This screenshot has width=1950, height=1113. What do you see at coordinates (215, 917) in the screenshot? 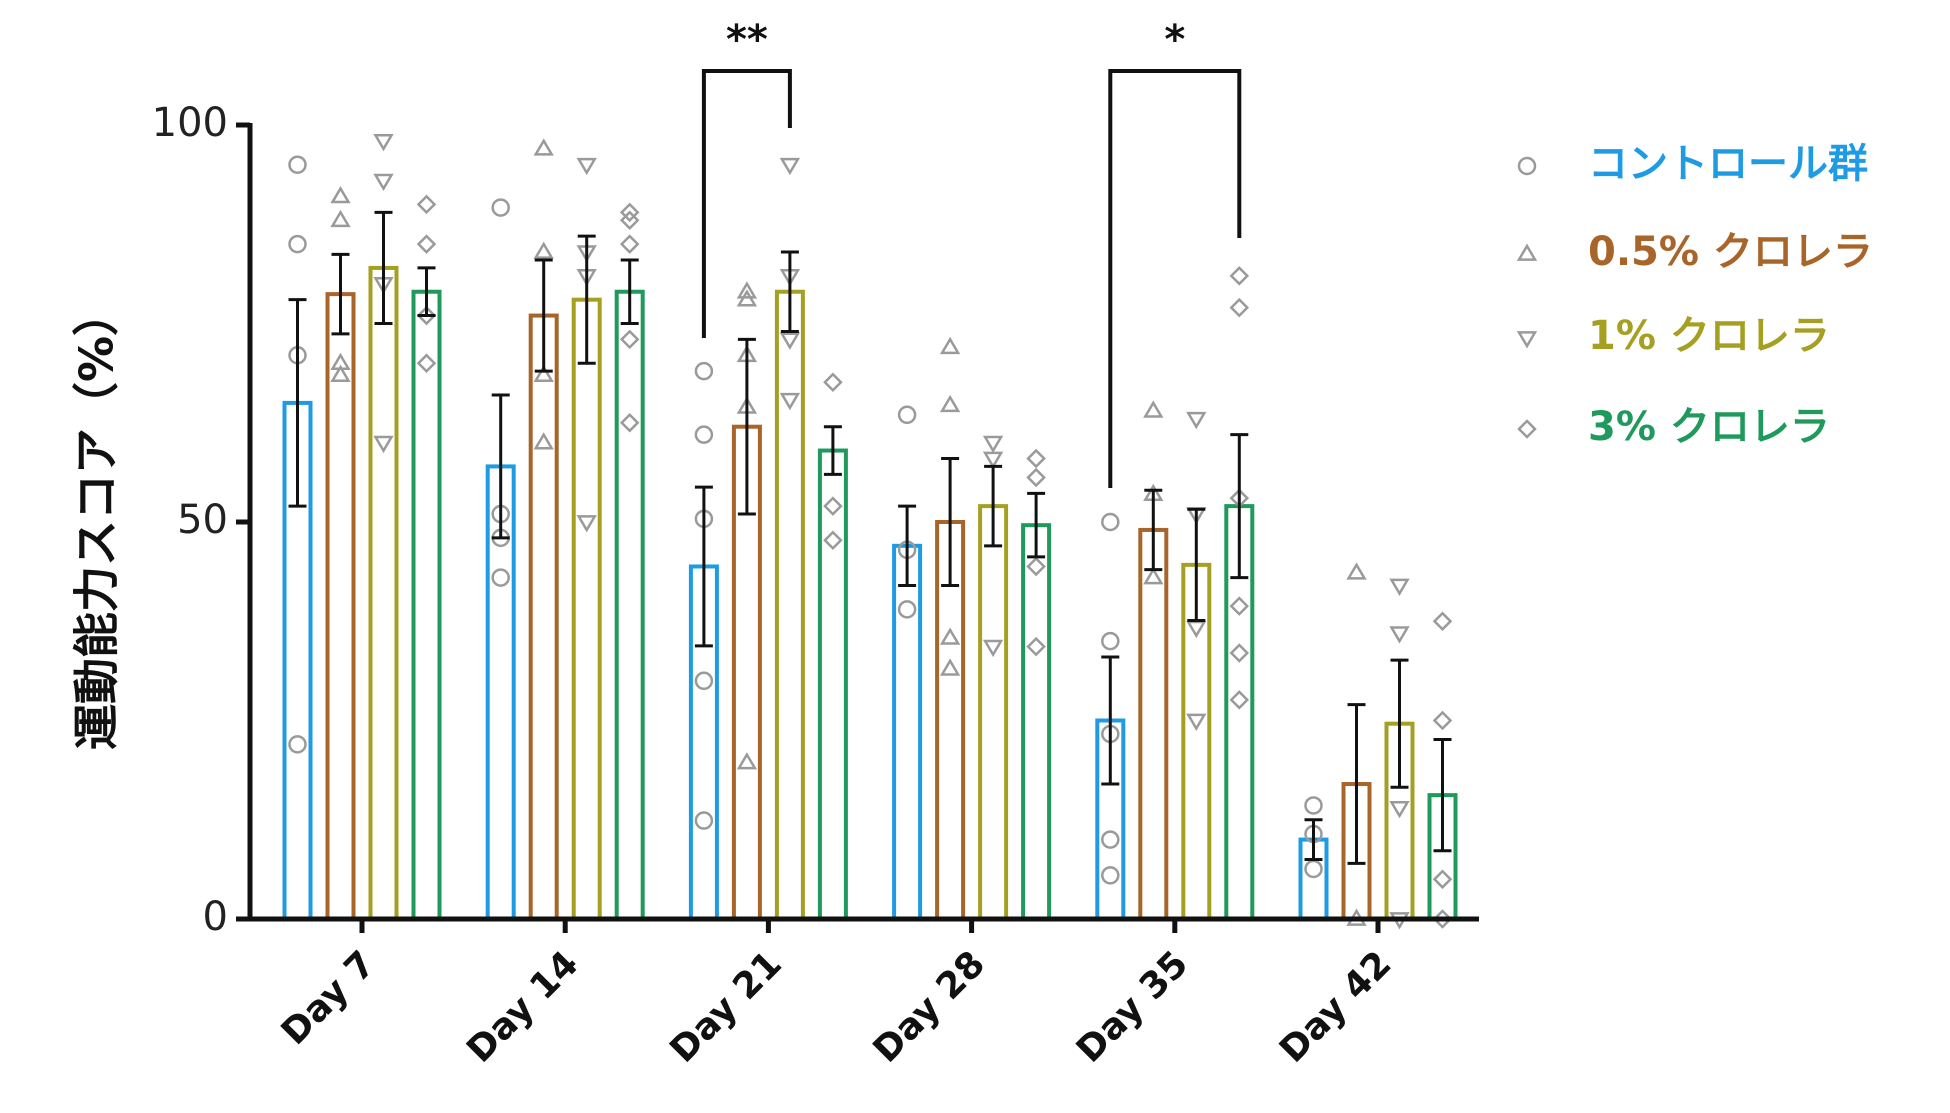
I see `y-tick-label: 0` at bounding box center [215, 917].